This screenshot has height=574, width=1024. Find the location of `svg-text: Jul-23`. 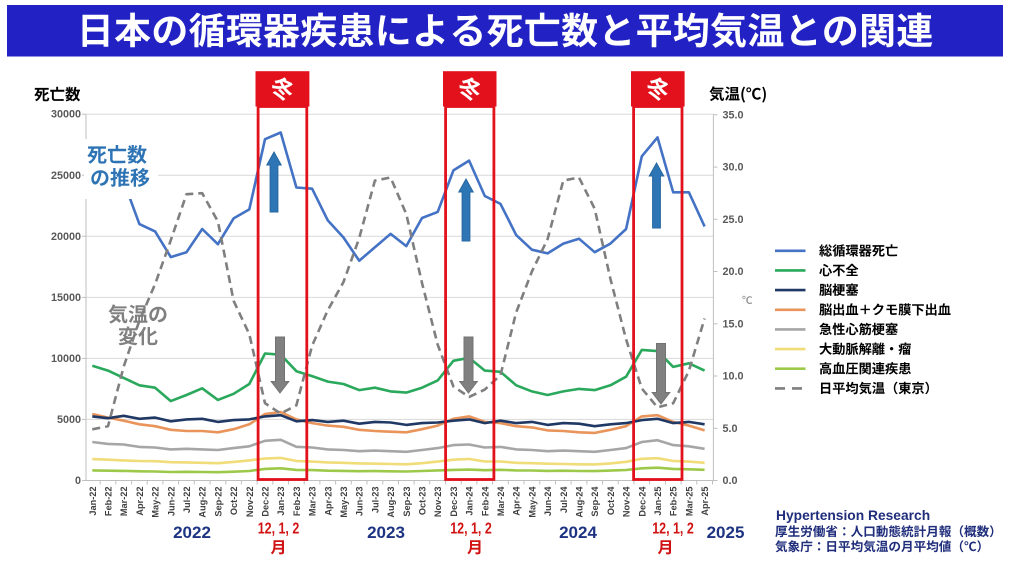

svg-text: Jul-23 is located at coordinates (375, 500).